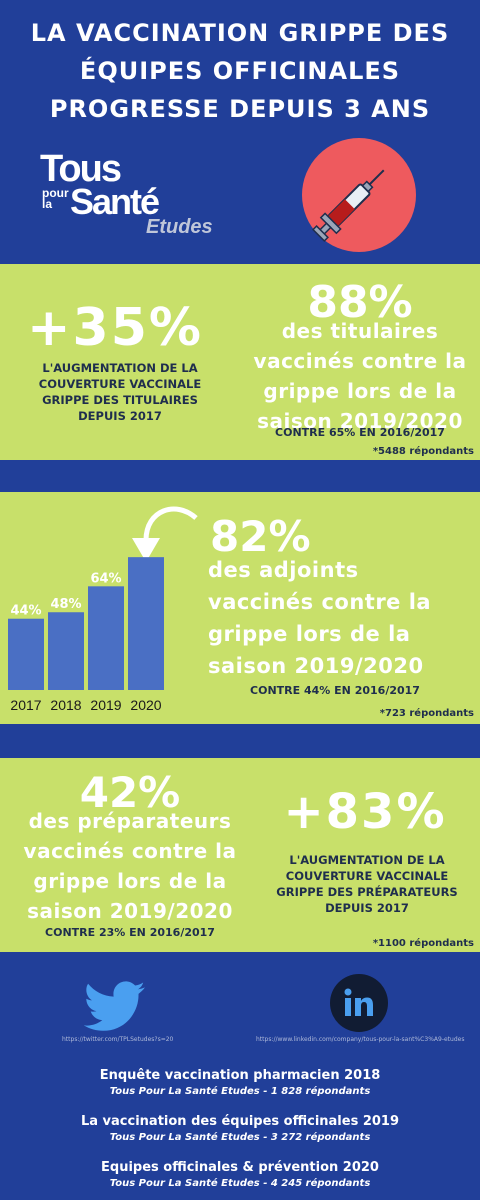  Describe the element at coordinates (335, 690) in the screenshot. I see `adjoints-contre: CONTRE 44% EN 2016/2017` at that location.